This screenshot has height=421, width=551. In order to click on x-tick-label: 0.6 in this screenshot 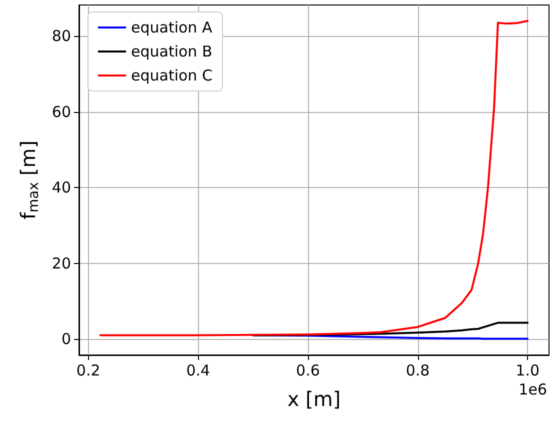, I will do `click(308, 371)`.